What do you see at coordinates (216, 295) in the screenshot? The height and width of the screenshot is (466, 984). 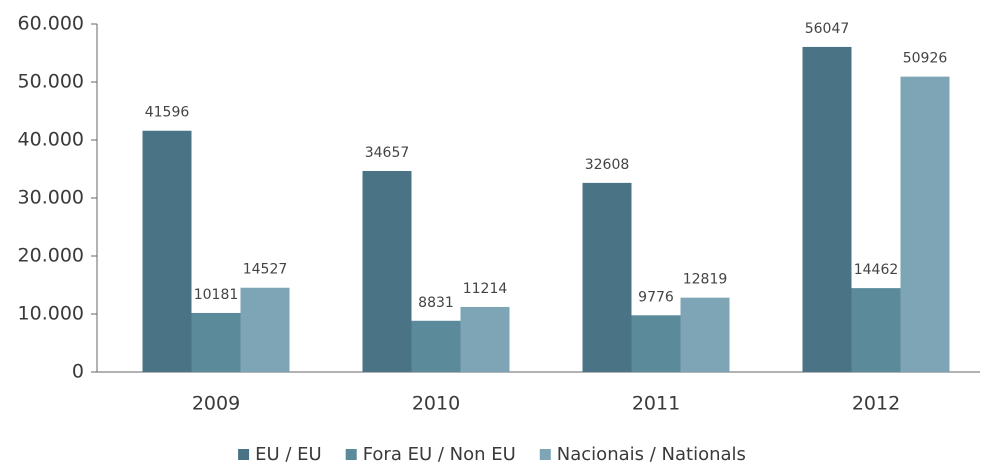 I see `value-label: 10181` at bounding box center [216, 295].